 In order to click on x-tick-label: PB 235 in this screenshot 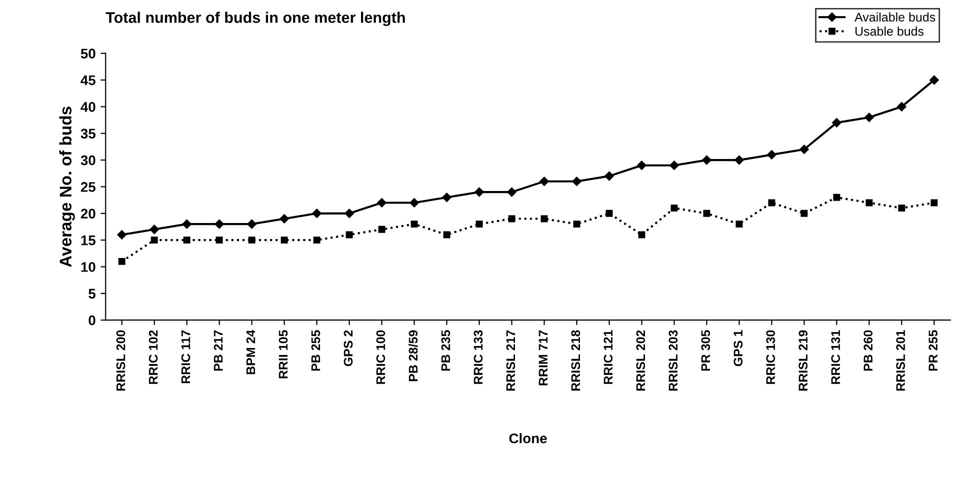, I will do `click(445, 350)`.